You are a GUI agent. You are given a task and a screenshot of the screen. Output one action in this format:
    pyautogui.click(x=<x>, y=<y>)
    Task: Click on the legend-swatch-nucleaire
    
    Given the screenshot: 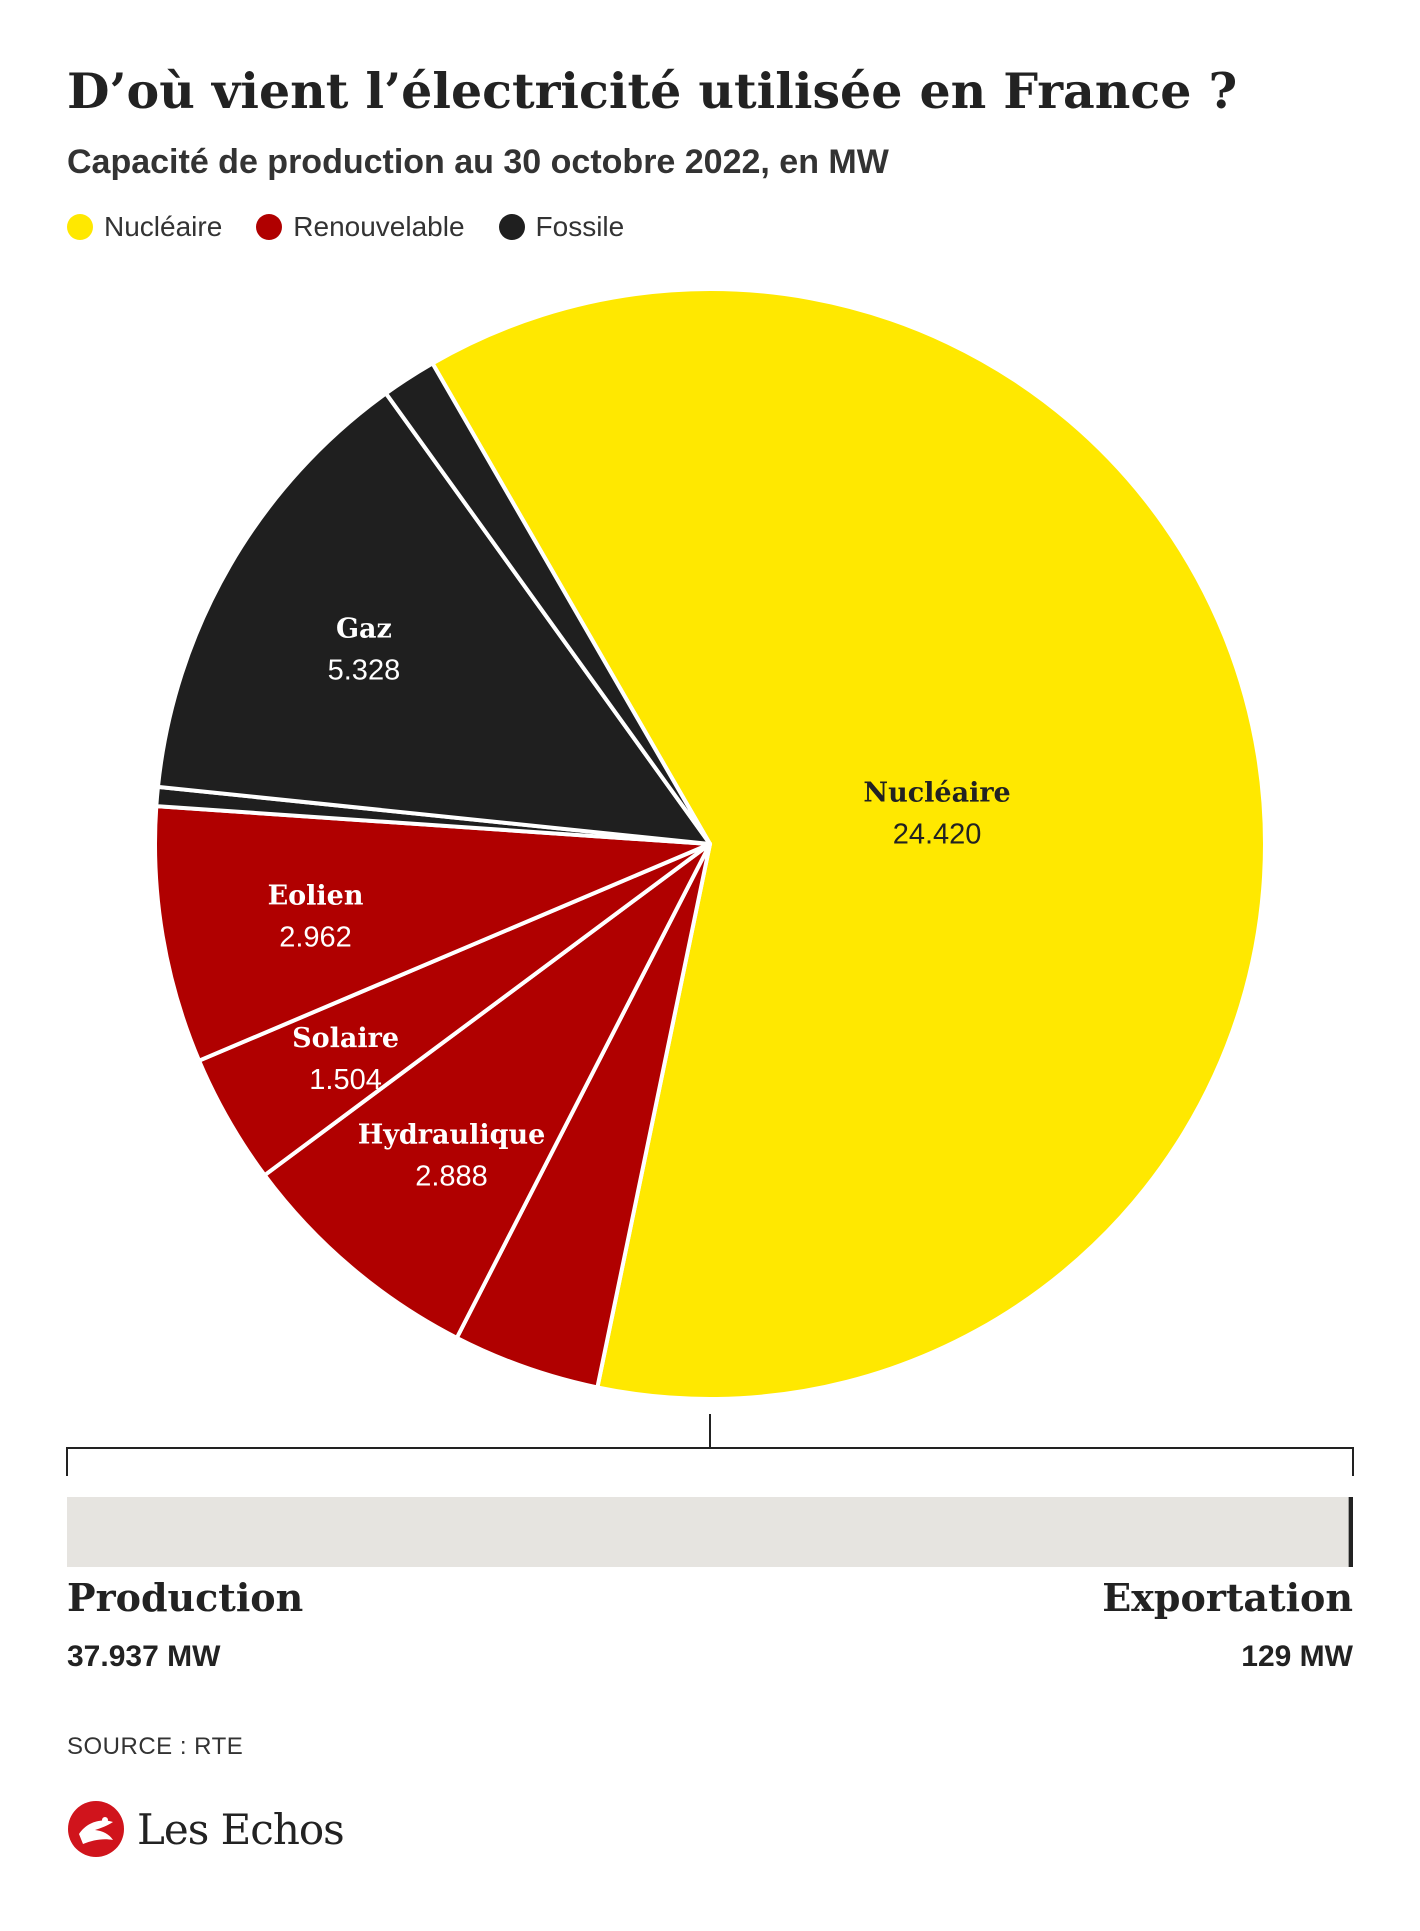 What is the action you would take?
    pyautogui.click(x=80, y=227)
    